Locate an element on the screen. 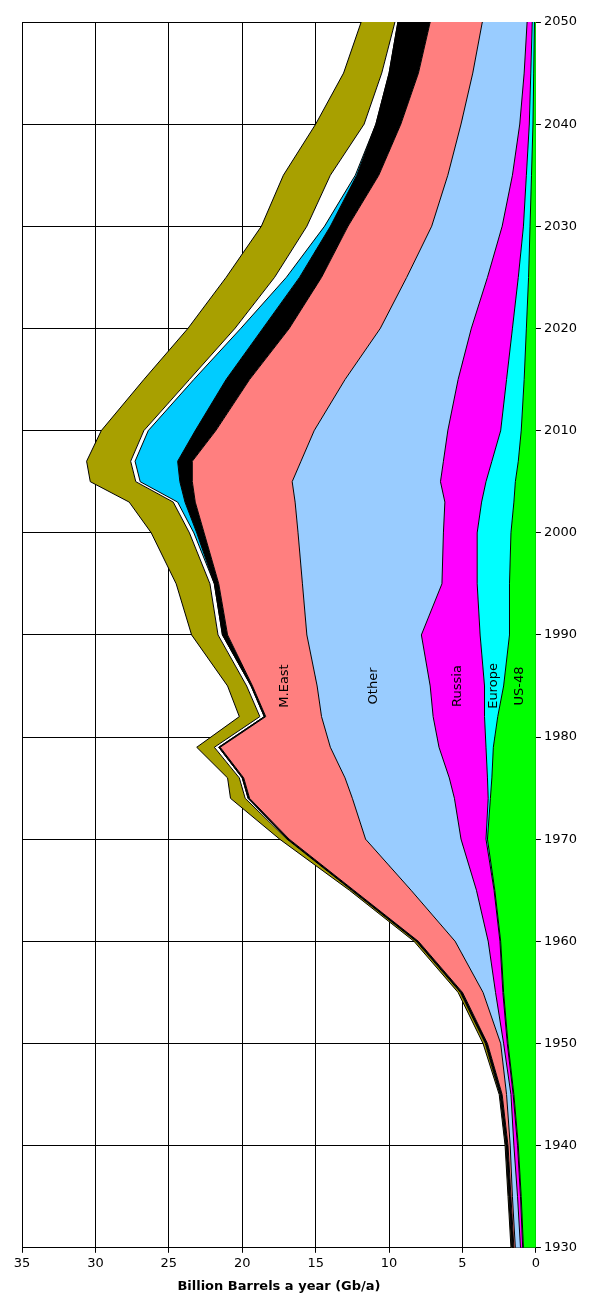 This screenshot has width=592, height=1306. y-tick-label: 2040 is located at coordinates (560, 123).